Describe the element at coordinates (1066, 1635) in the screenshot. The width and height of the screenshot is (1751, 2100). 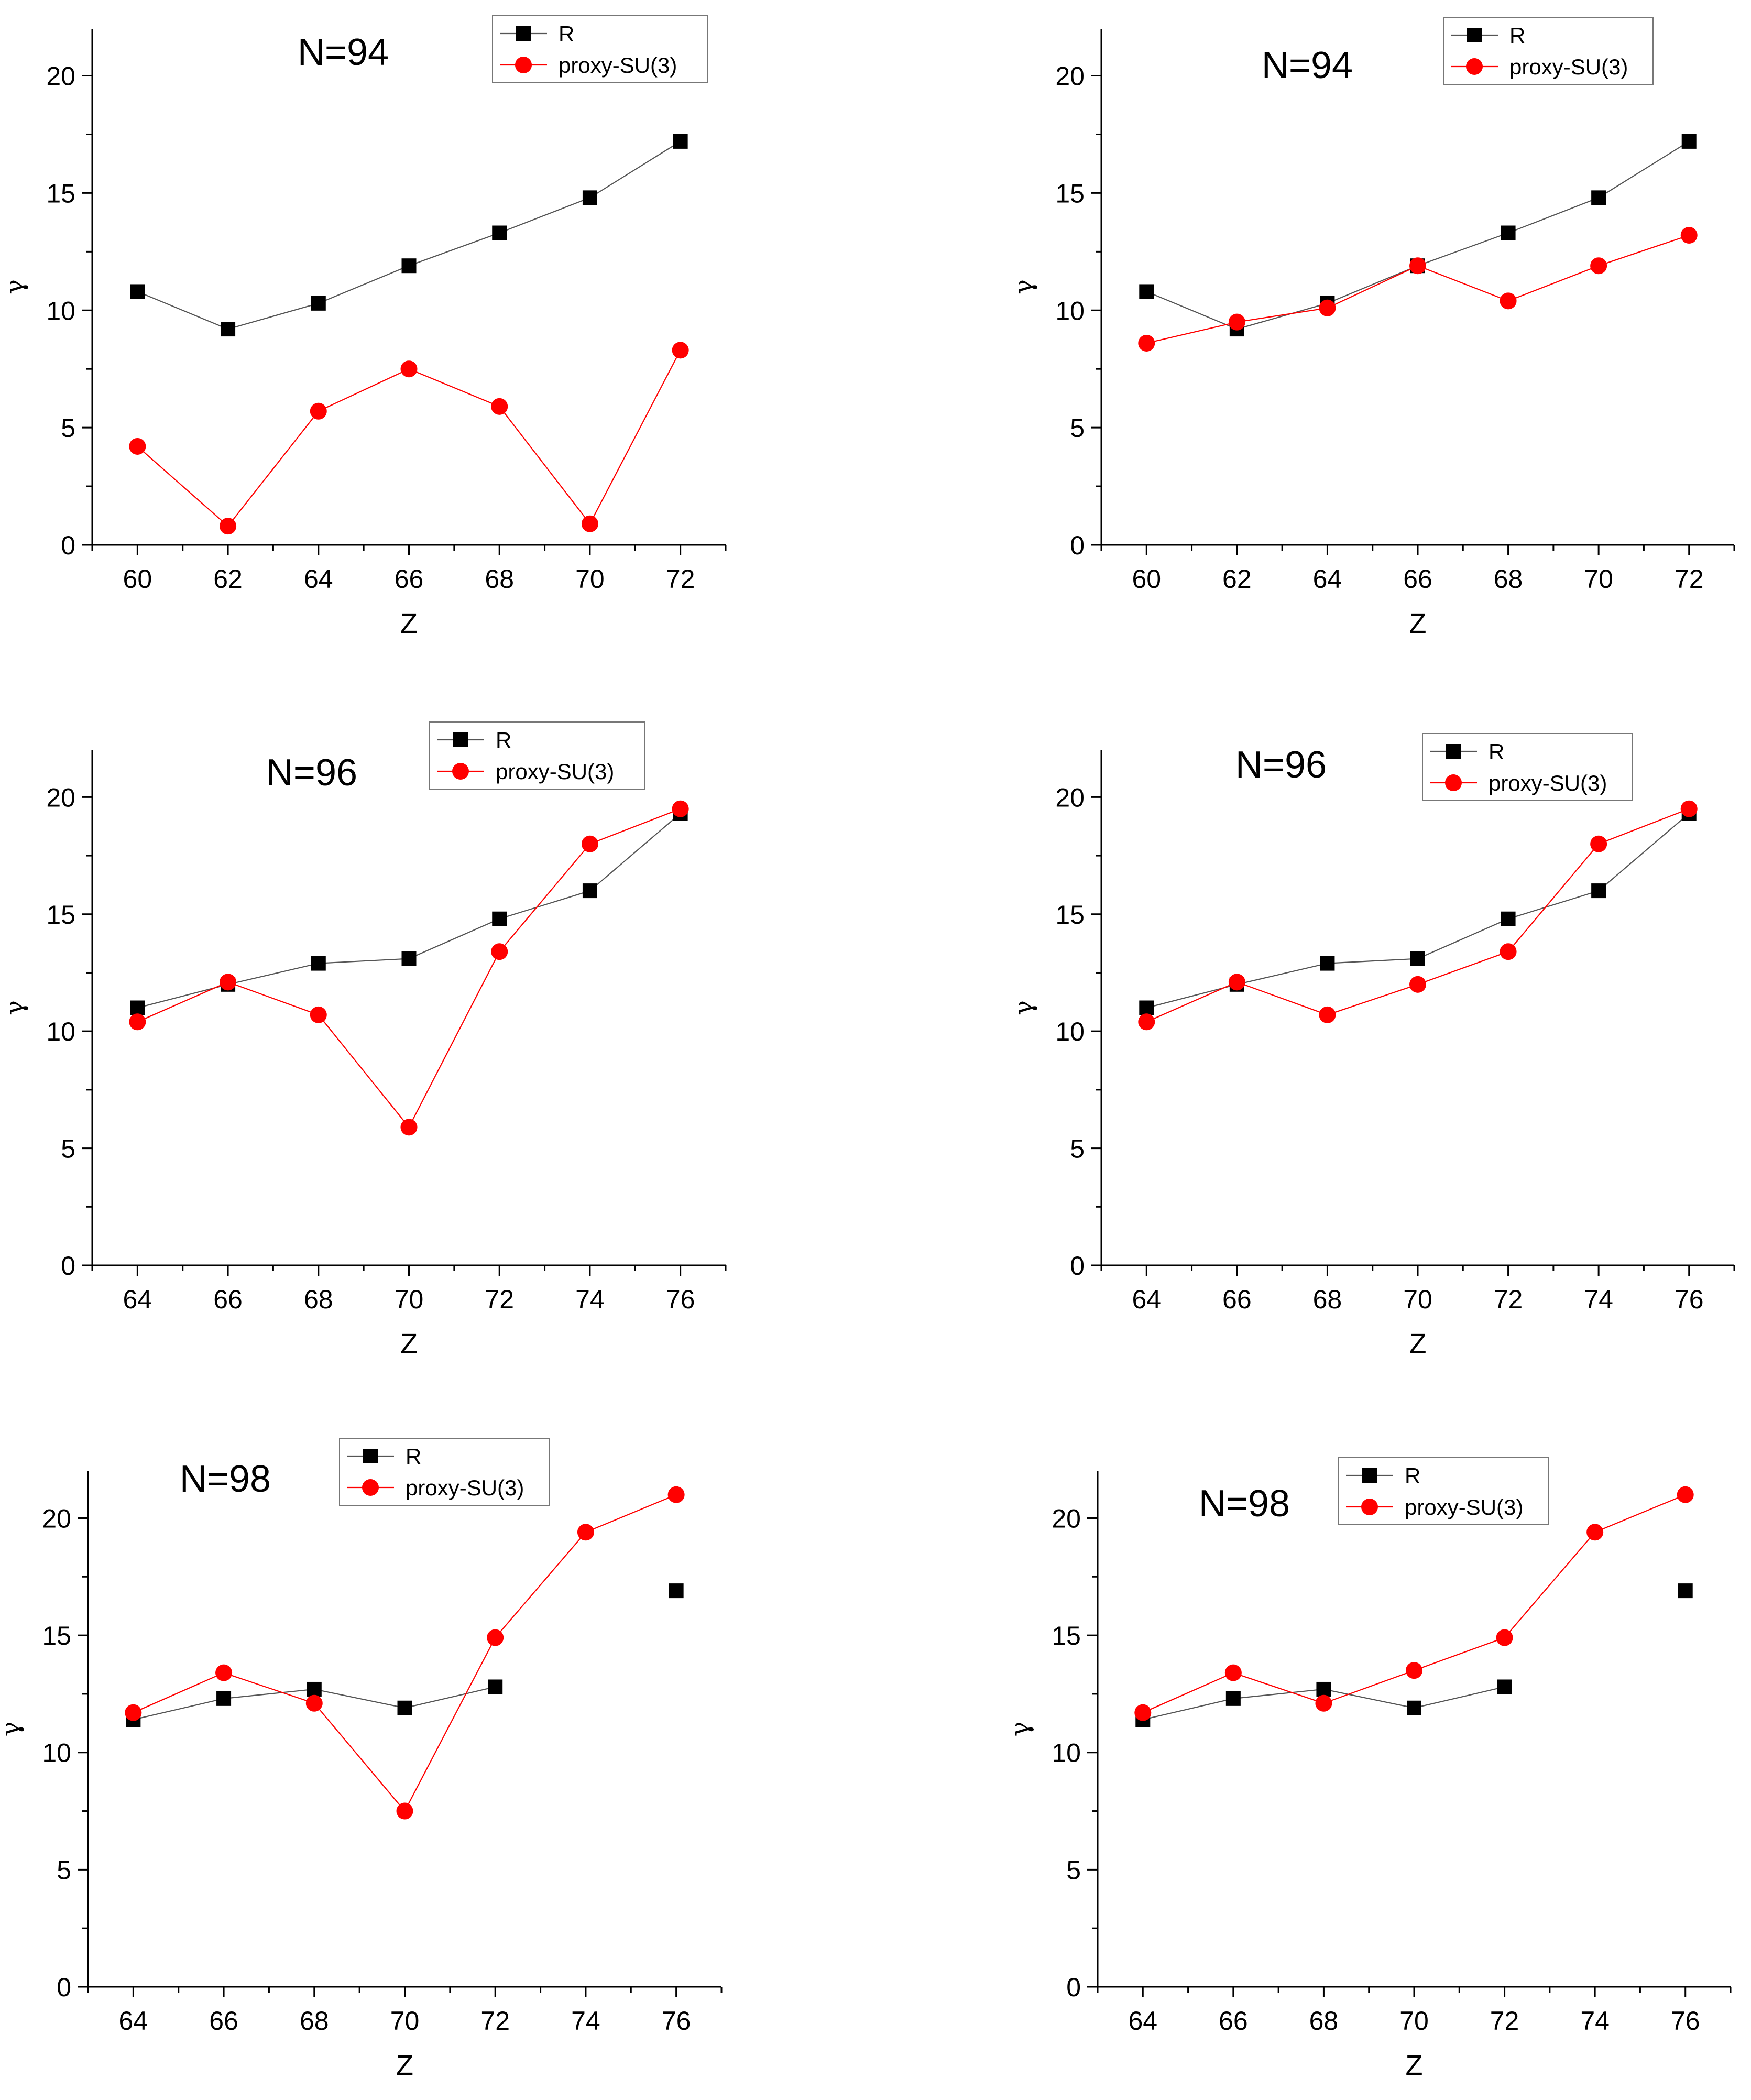
I see `y-tick-label: 15` at that location.